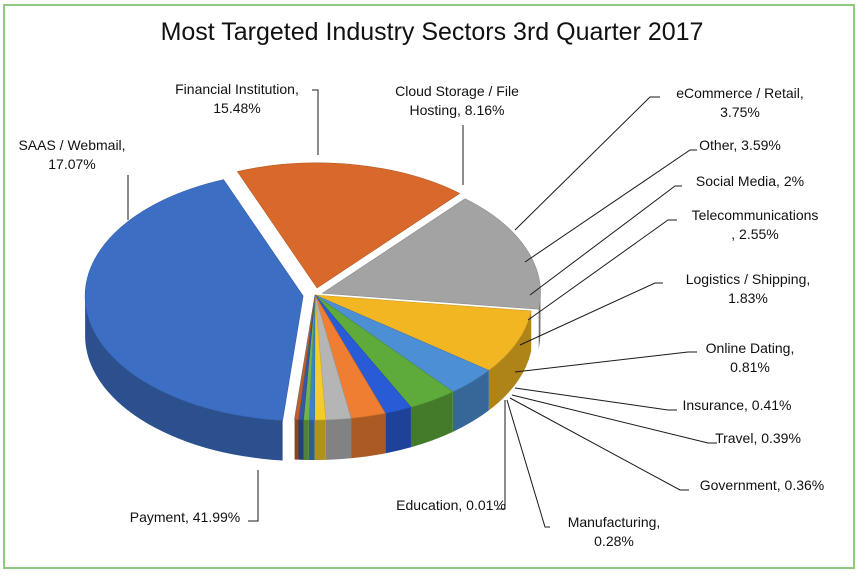 The image size is (864, 575). What do you see at coordinates (755, 224) in the screenshot?
I see `data-label-telecommunications: Telecommunications, 2.55%` at bounding box center [755, 224].